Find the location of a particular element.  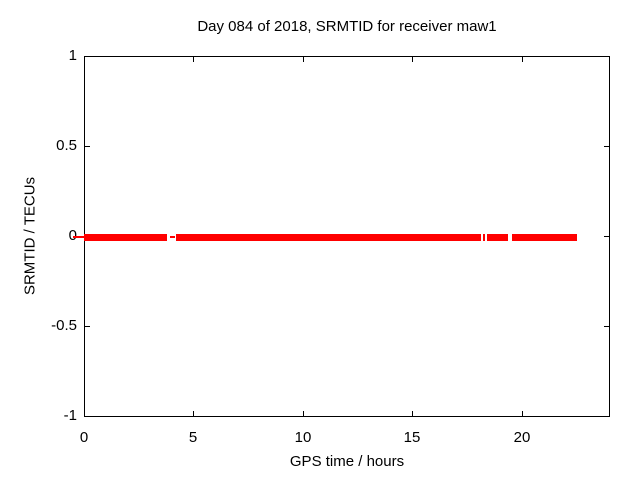

y-tick-label-0.5: 0.5 is located at coordinates (66, 145).